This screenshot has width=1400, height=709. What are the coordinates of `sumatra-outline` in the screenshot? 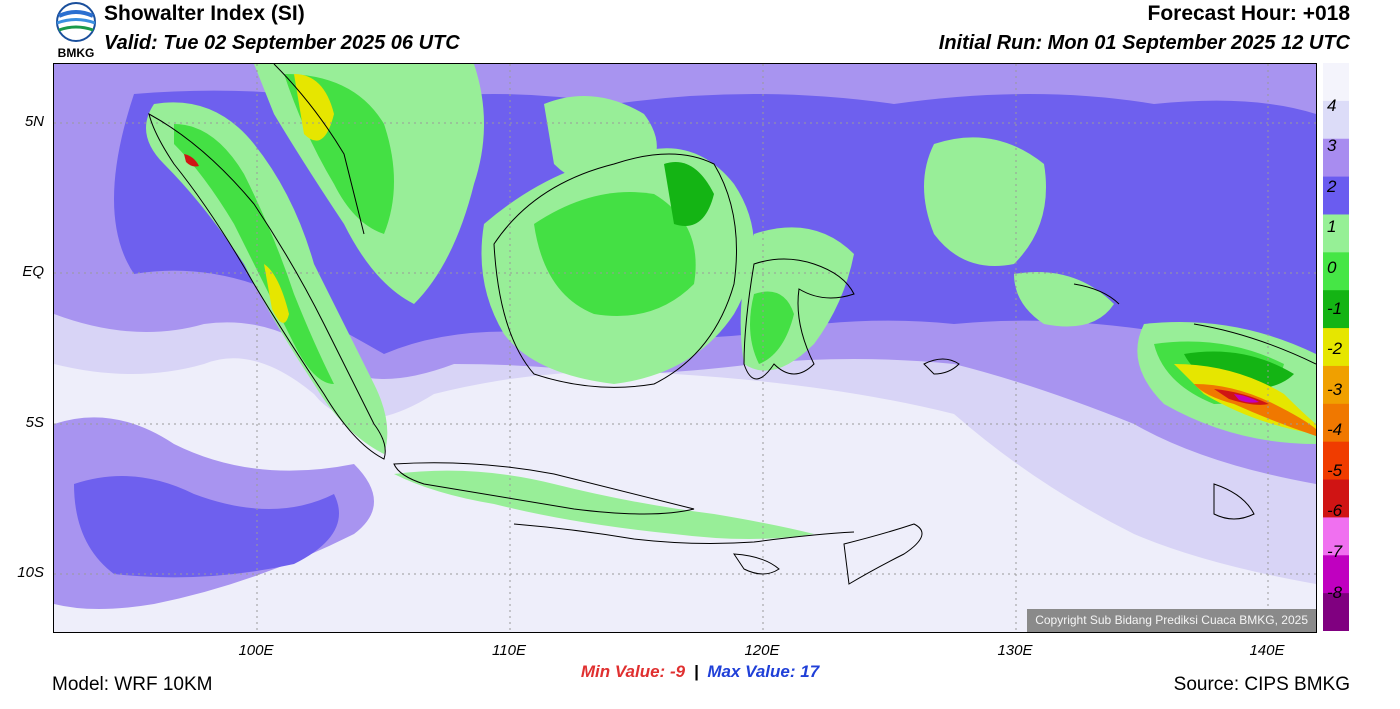 It's located at (267, 286).